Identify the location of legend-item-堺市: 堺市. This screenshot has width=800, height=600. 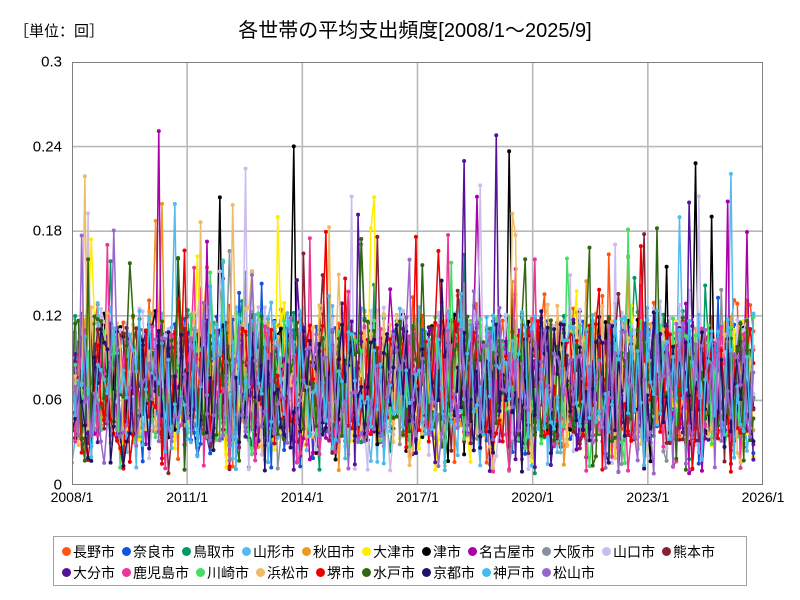
(335, 573).